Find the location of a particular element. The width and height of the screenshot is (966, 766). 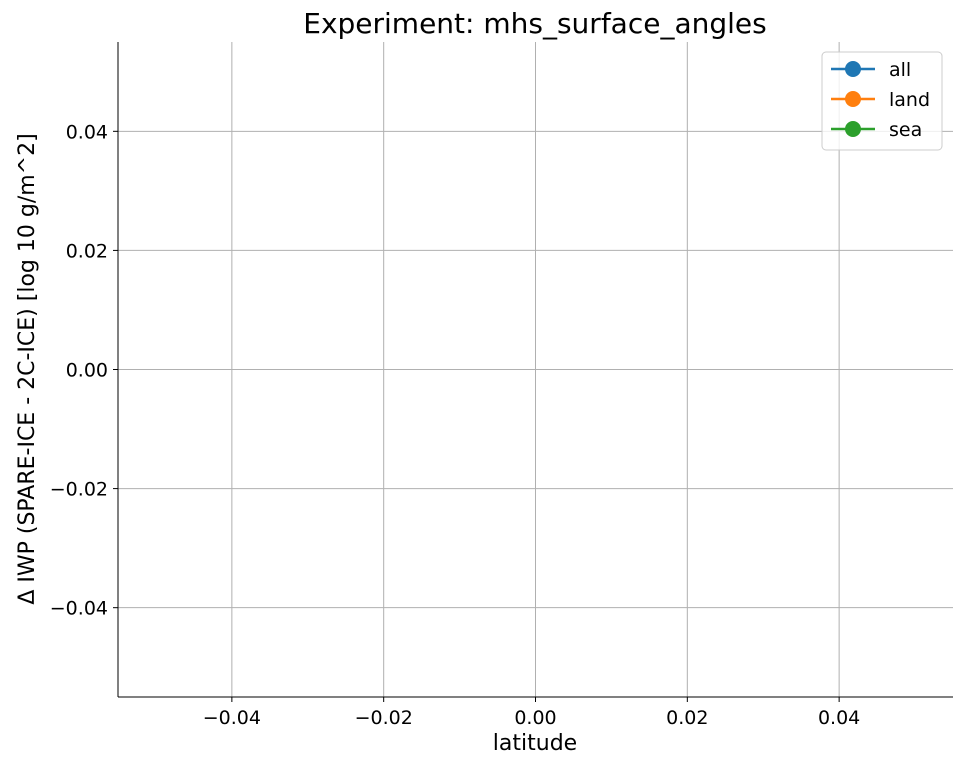

legend-label: all is located at coordinates (900, 70).